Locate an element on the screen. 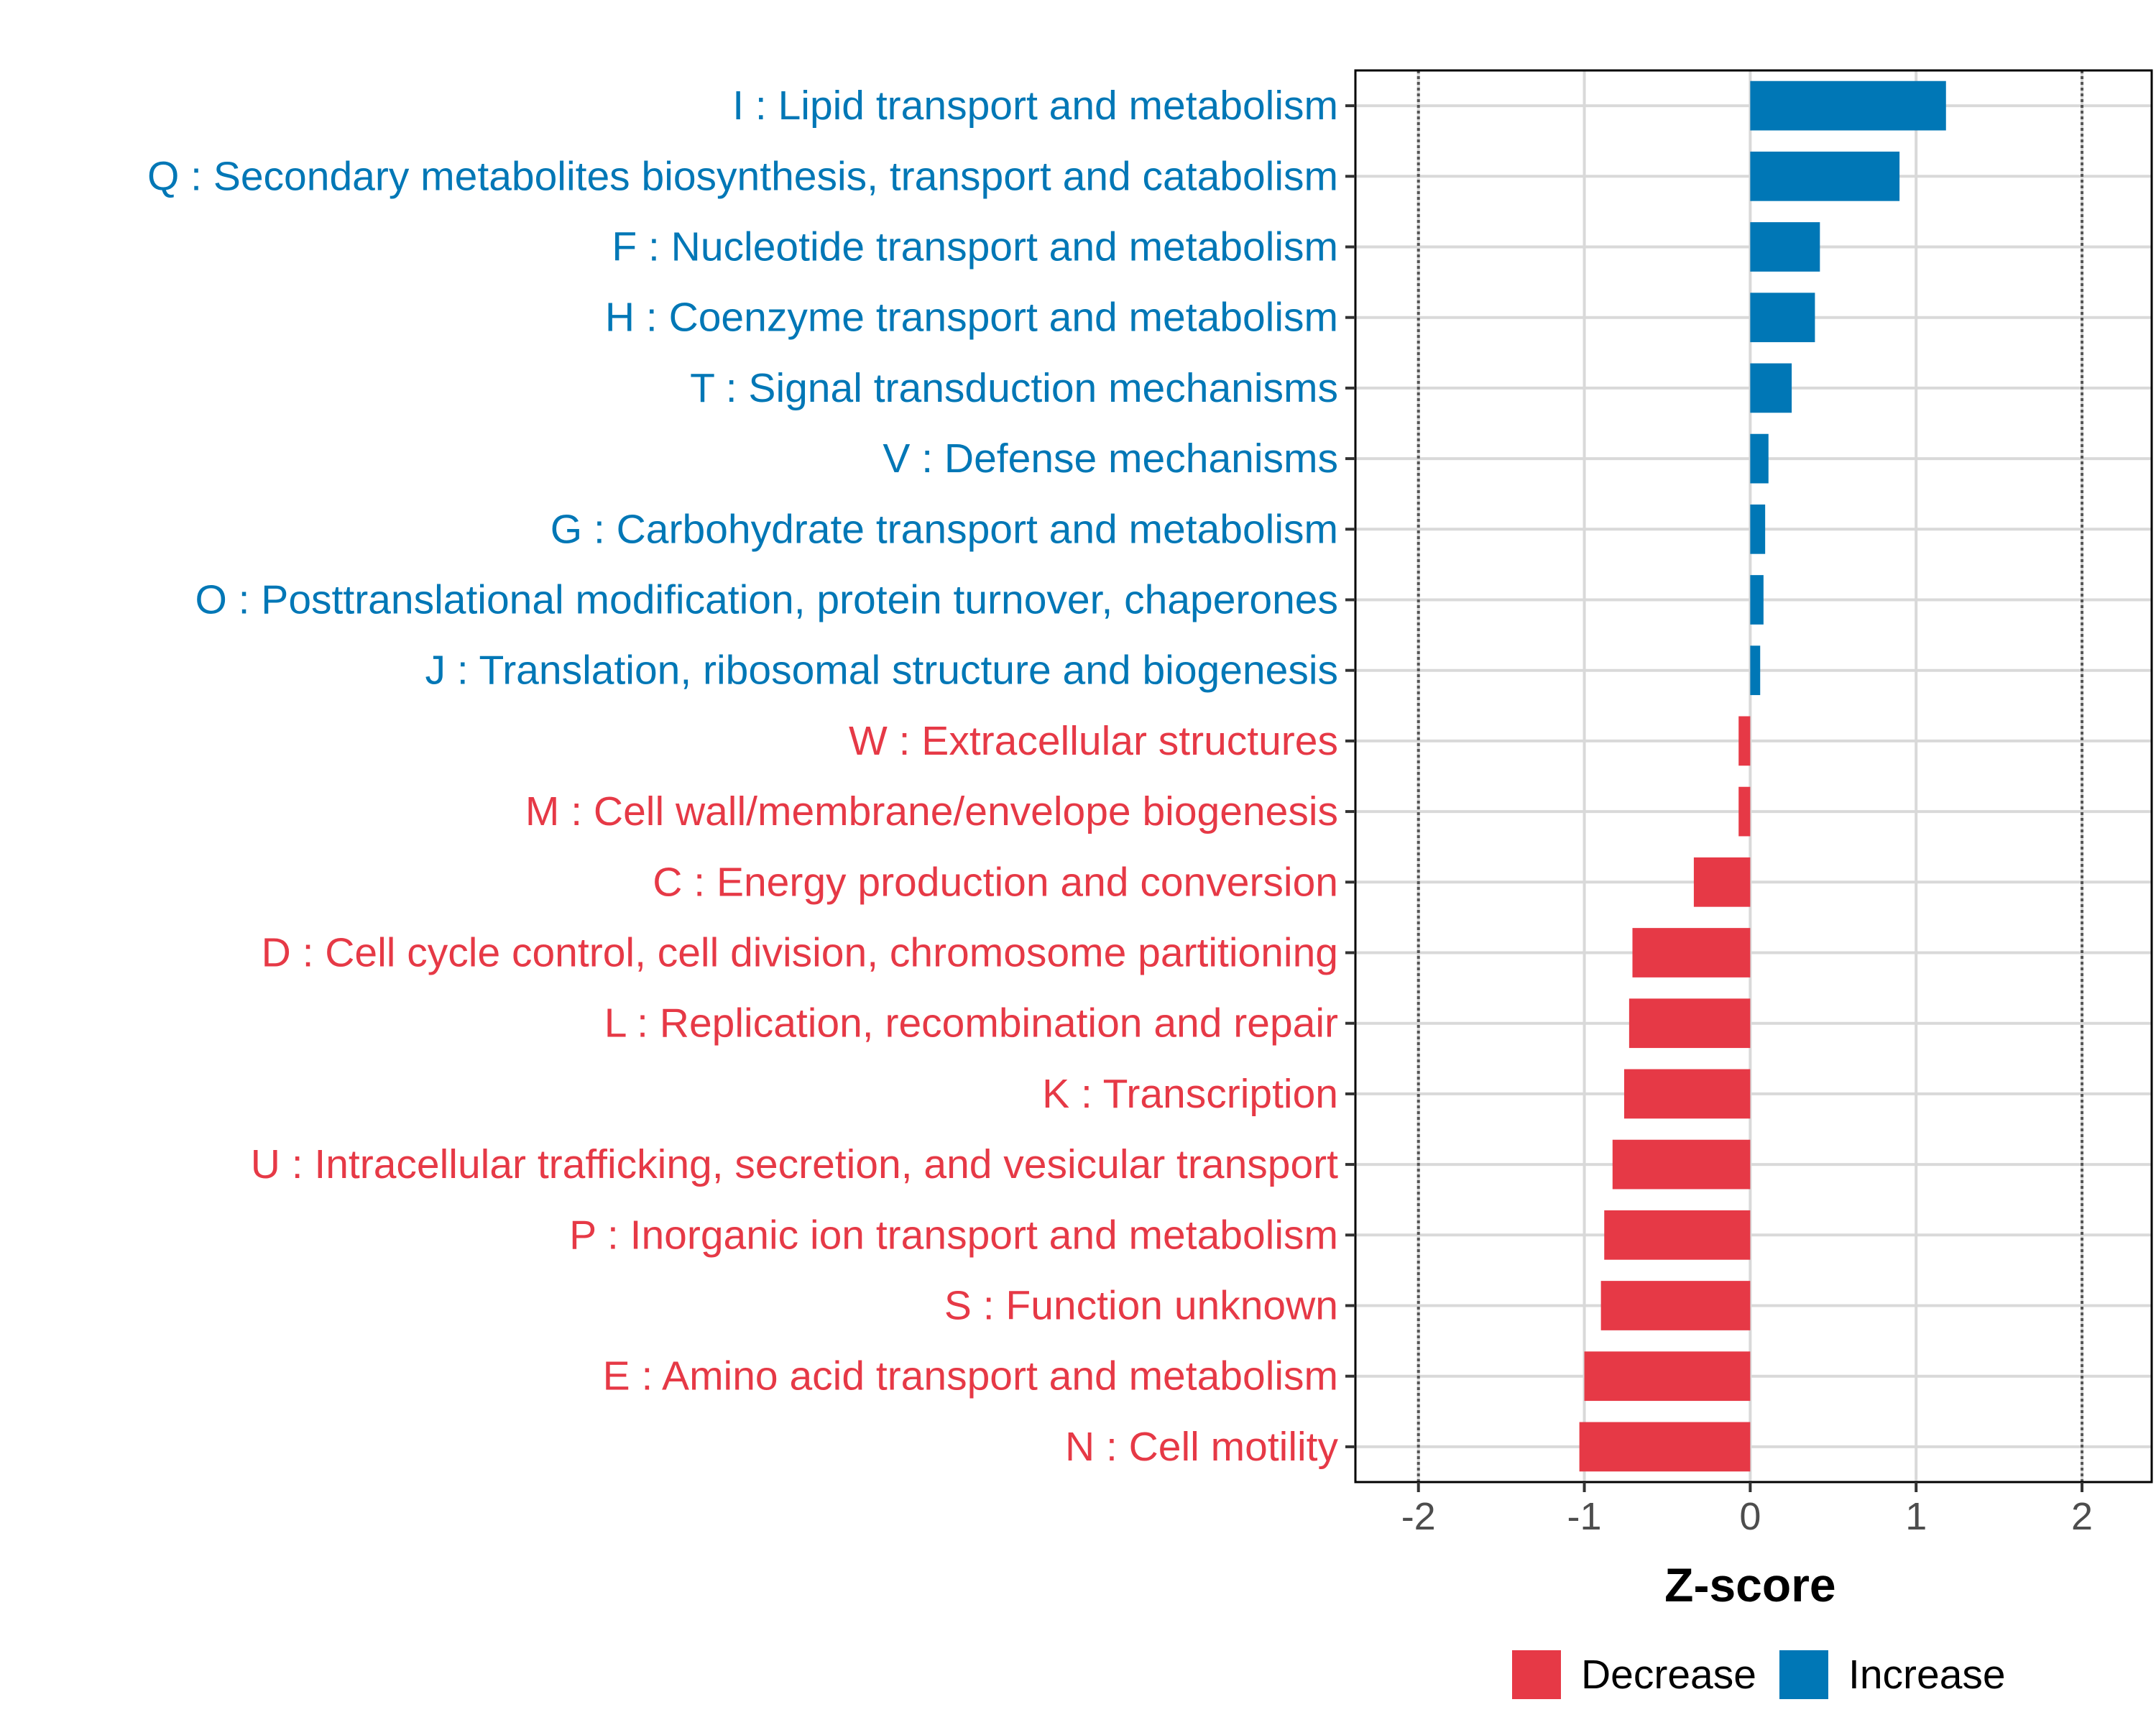 Image resolution: width=2156 pixels, height=1725 pixels. x-tick-label: -1 is located at coordinates (1585, 1516).